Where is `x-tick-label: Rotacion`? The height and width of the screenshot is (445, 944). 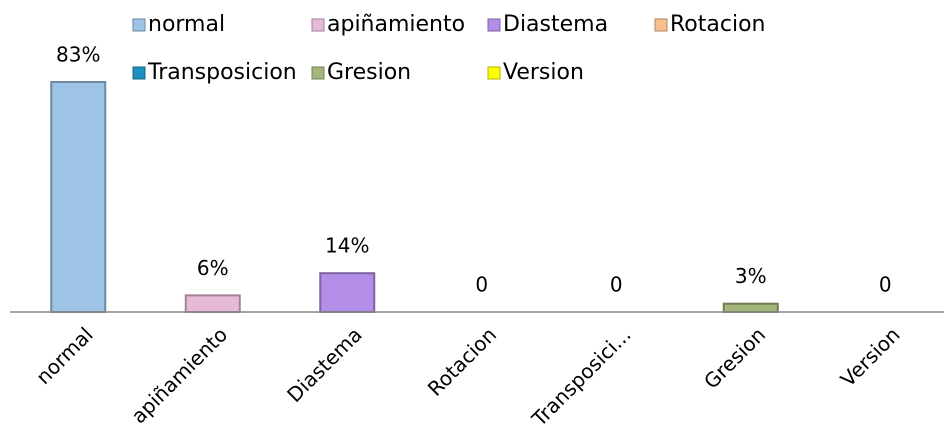
x-tick-label: Rotacion is located at coordinates (462, 361).